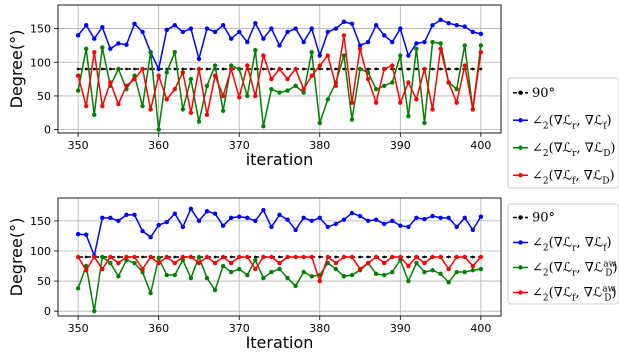 This screenshot has height=352, width=619. What do you see at coordinates (563, 133) in the screenshot?
I see `legend: 90°∠2(∇ℒr, ∇ℒf)∠2(∇ℒr, ∇ℒD)∠2(∇ℒf, ∇ℒD)` at bounding box center [563, 133].